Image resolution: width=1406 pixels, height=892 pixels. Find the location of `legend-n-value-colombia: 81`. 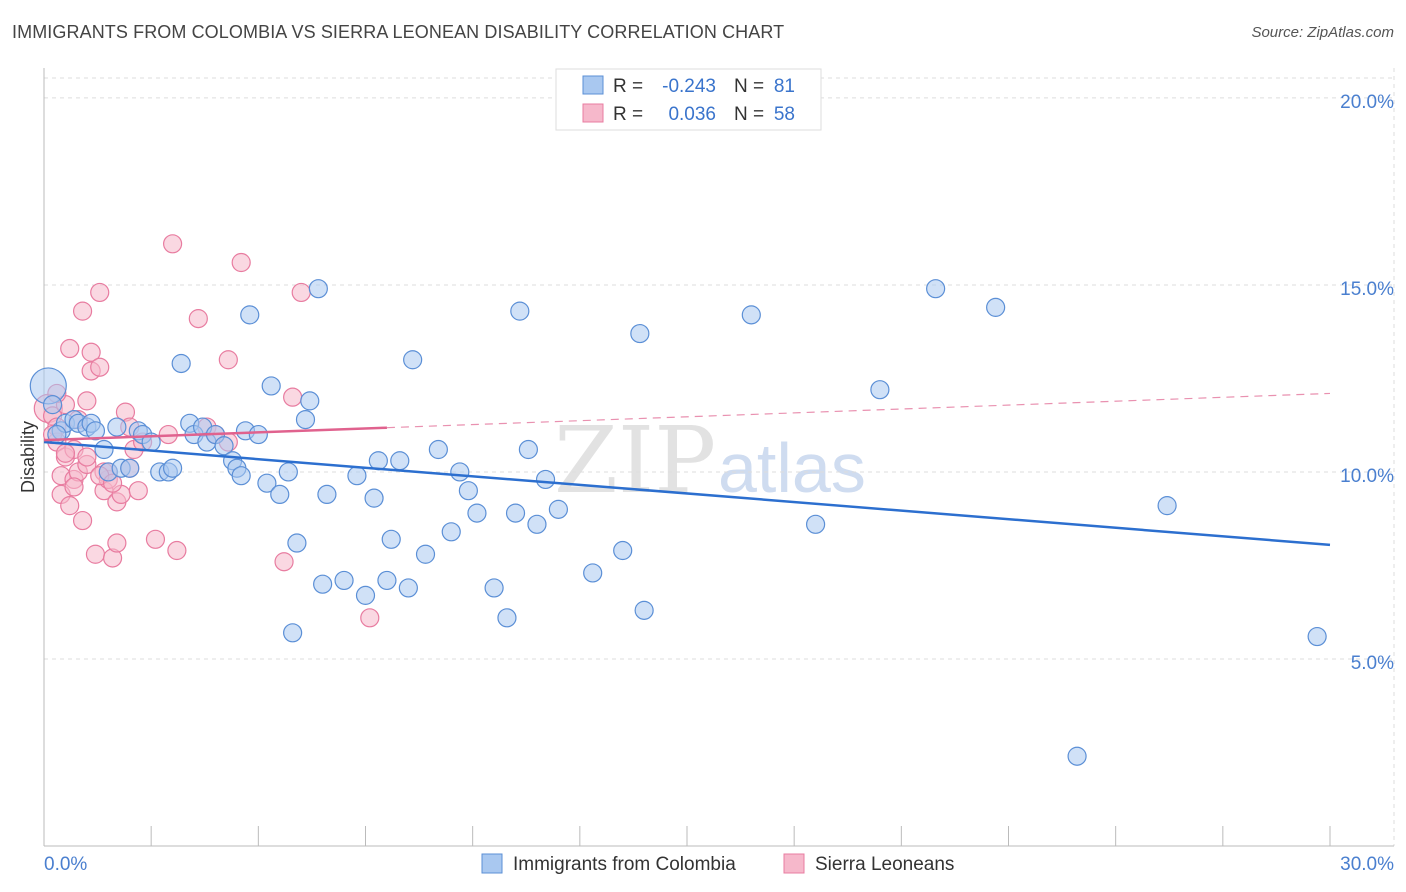

legend-n-value-colombia: 81 is located at coordinates (784, 86).